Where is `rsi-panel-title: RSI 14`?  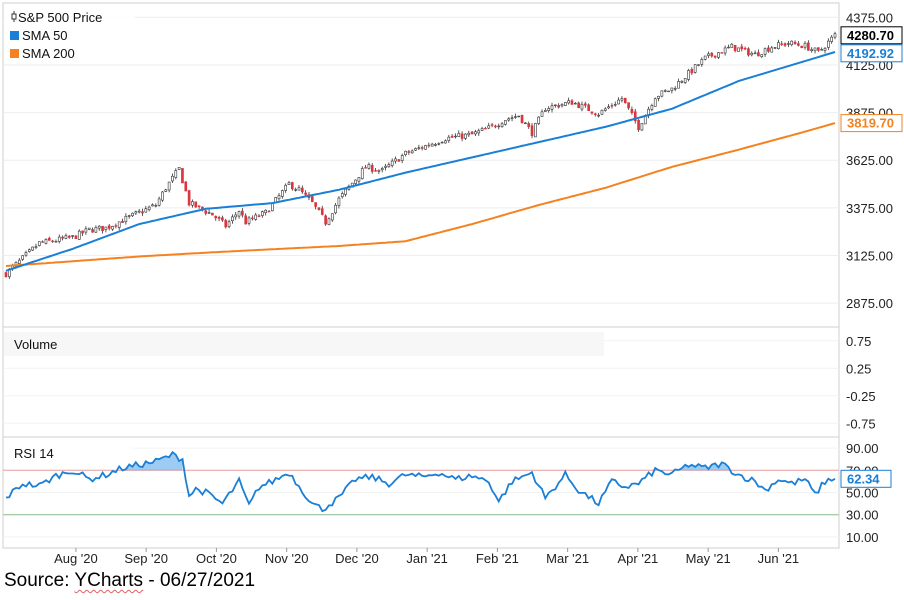
rsi-panel-title: RSI 14 is located at coordinates (34, 453).